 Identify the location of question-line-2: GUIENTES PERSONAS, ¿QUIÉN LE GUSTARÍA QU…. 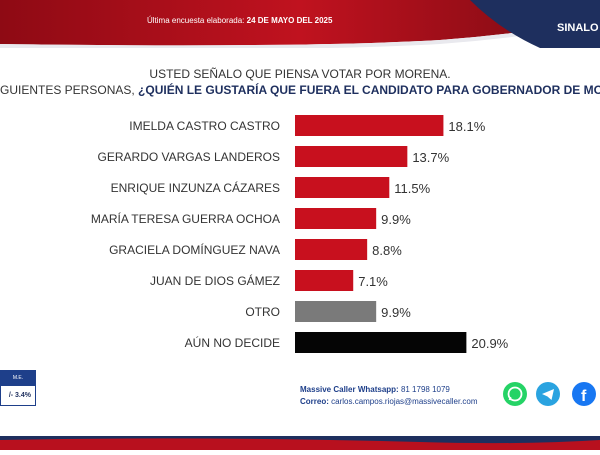
(300, 90).